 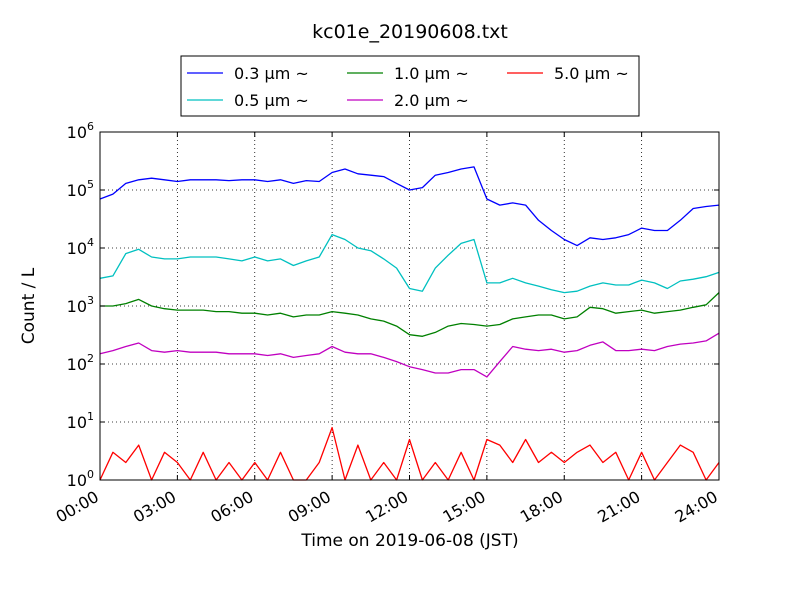 I want to click on chart-title: kc01e_20190608.txt, so click(x=410, y=32).